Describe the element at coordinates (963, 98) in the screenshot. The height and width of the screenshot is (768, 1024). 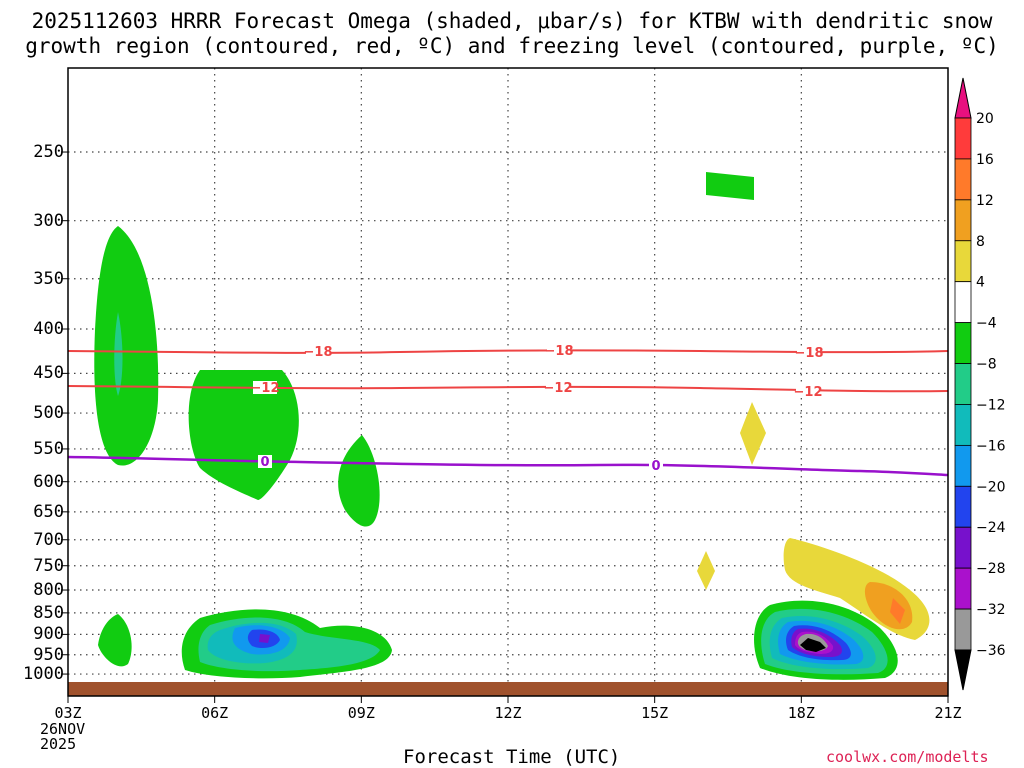
I see `colorbar-top-arrow` at that location.